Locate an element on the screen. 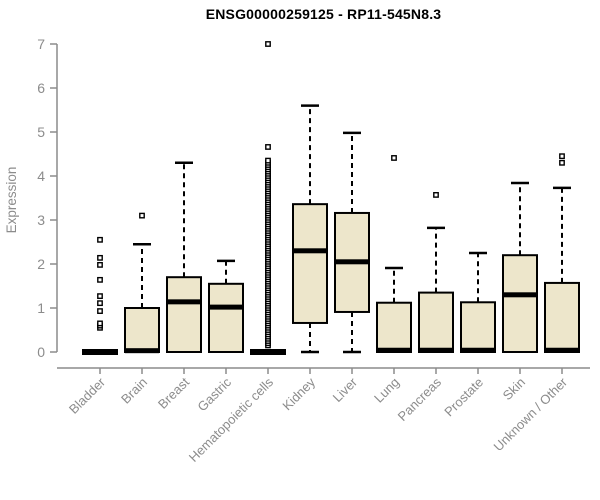 The image size is (600, 500). box-pancreas-outlier is located at coordinates (436, 195).